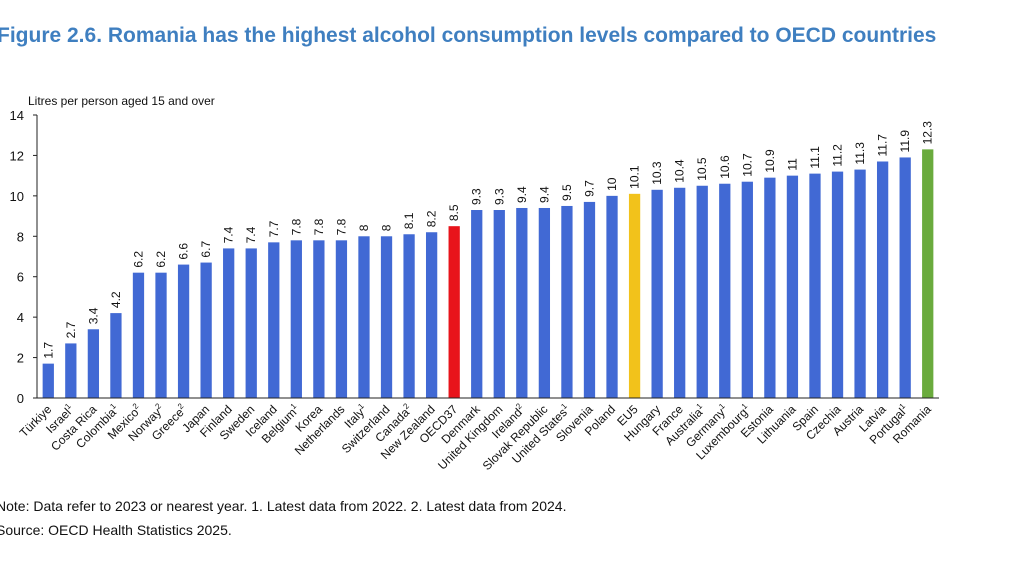 The width and height of the screenshot is (1024, 573). I want to click on value-label: 8.5, so click(454, 212).